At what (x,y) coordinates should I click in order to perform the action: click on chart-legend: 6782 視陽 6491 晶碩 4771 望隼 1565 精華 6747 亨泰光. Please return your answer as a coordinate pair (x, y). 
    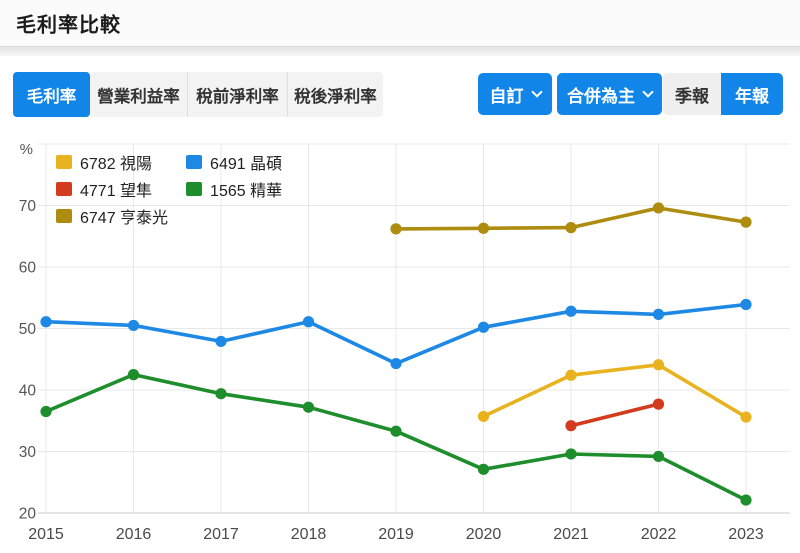
    Looking at the image, I should click on (169, 190).